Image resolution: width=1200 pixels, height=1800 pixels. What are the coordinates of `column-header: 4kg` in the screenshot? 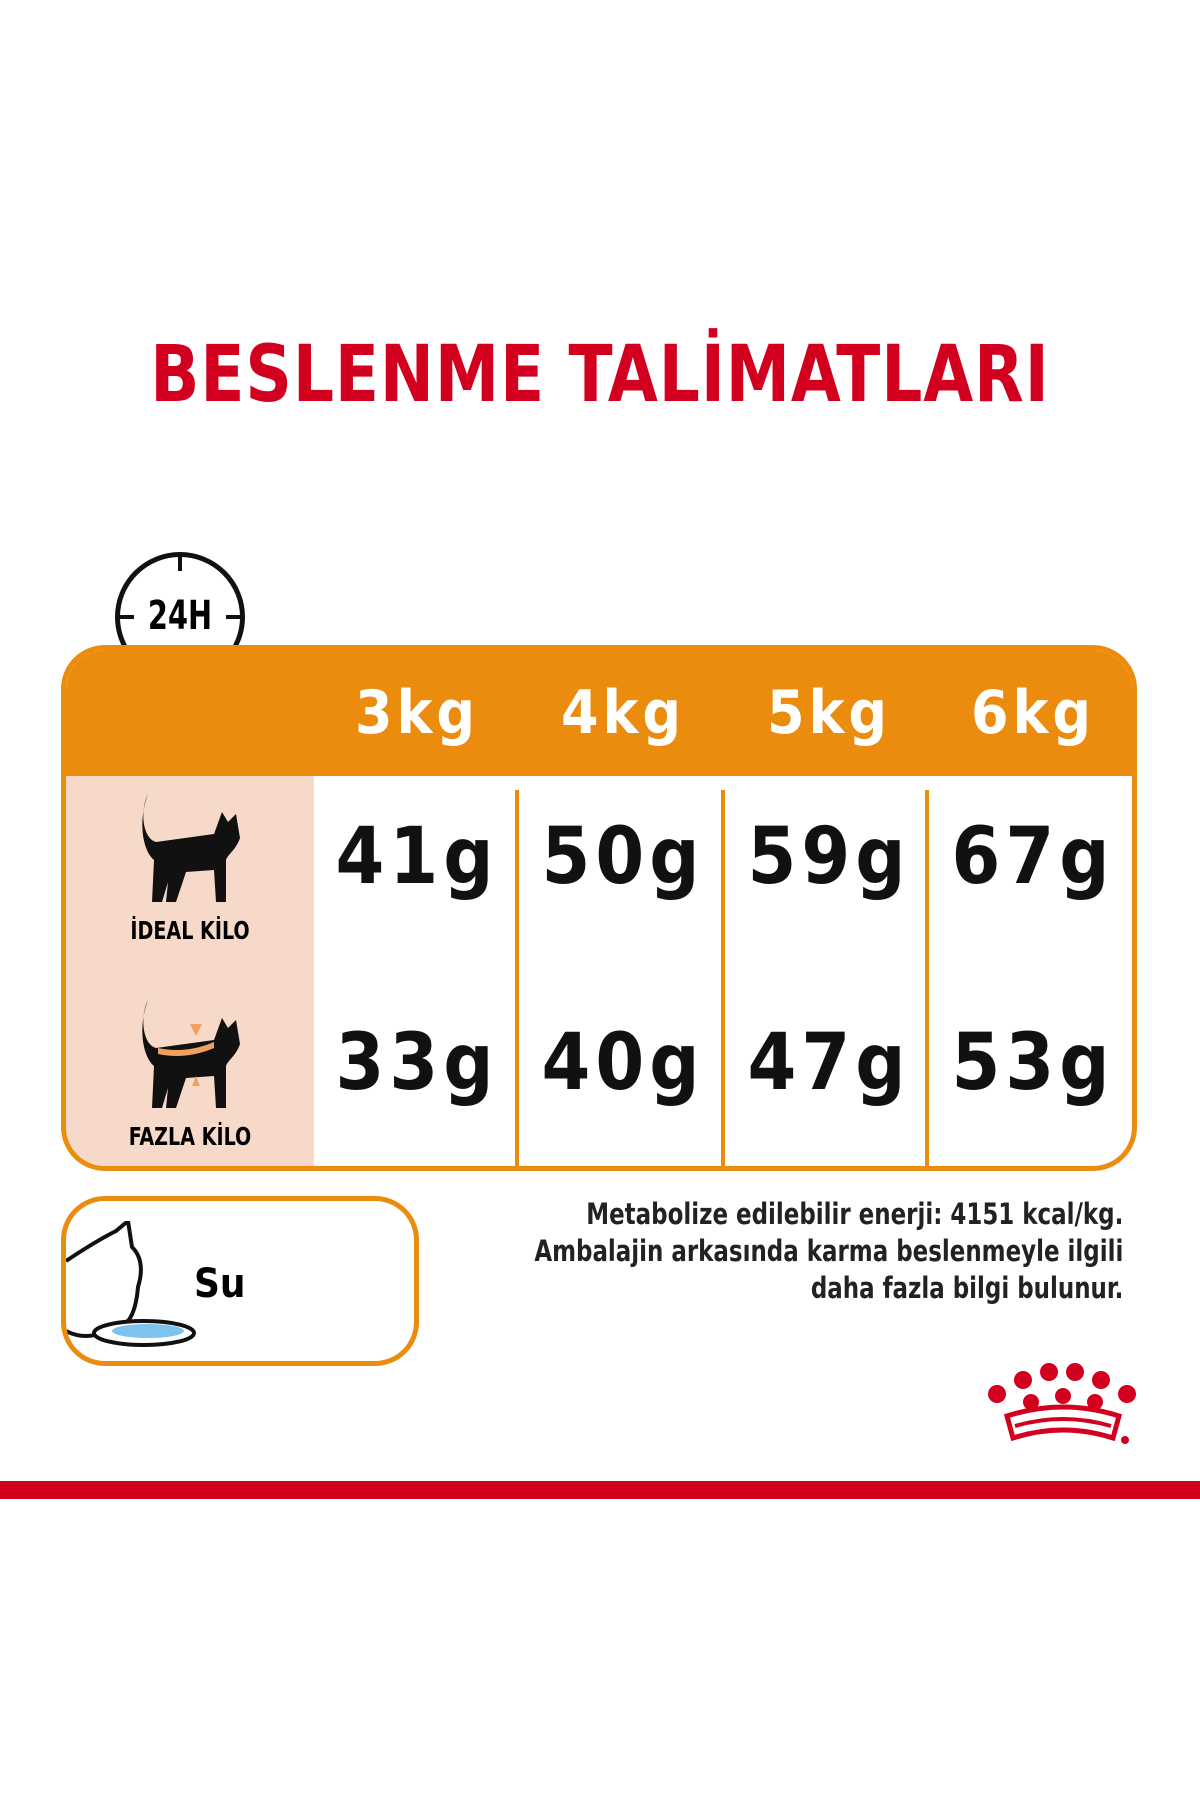 It's located at (623, 713).